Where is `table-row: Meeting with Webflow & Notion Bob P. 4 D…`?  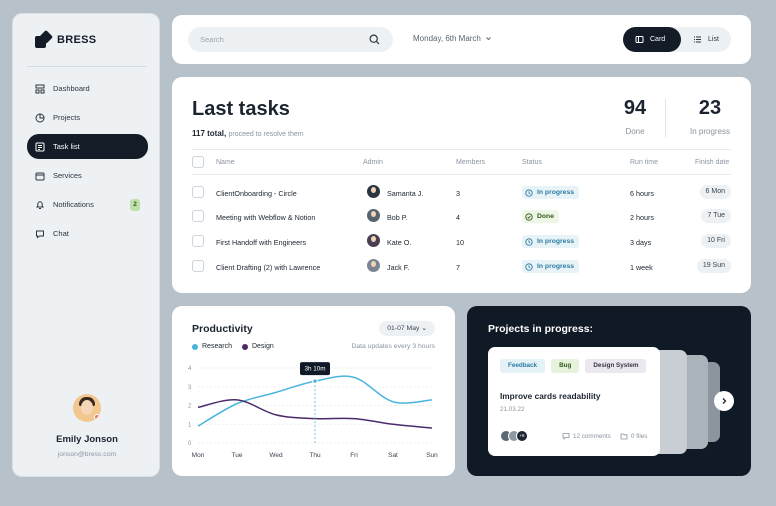
table-row: Meeting with Webflow & Notion Bob P. 4 D… is located at coordinates (461, 217).